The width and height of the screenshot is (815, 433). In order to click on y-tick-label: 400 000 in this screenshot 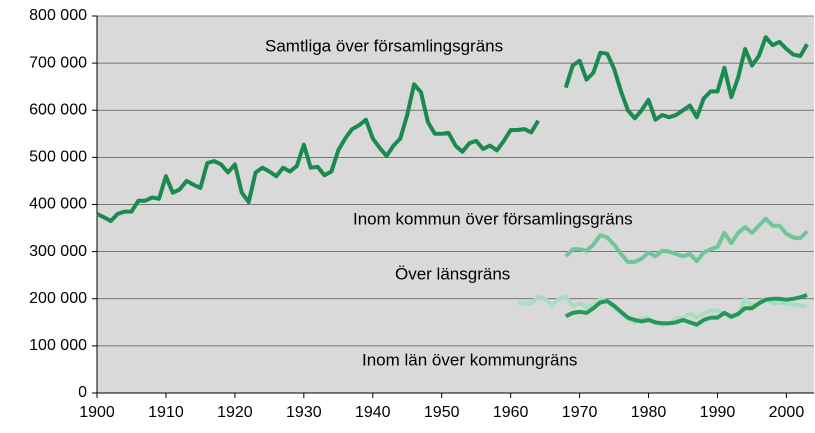, I will do `click(58, 204)`.